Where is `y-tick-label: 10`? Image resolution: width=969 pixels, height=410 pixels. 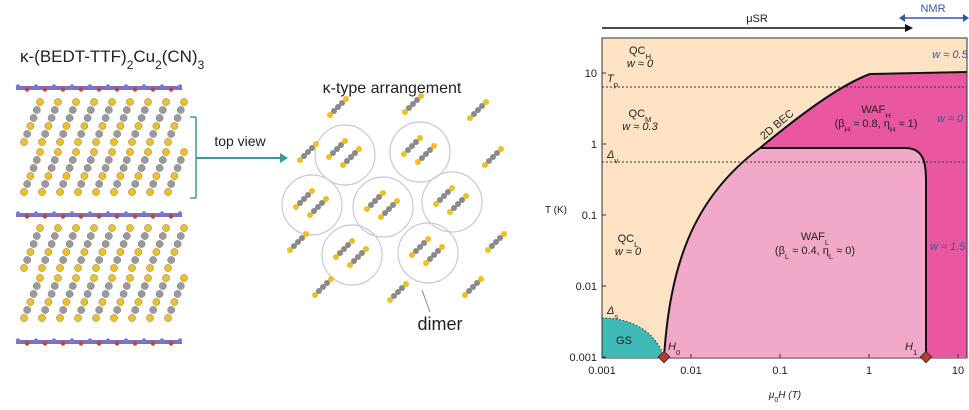
y-tick-label: 10 is located at coordinates (591, 74).